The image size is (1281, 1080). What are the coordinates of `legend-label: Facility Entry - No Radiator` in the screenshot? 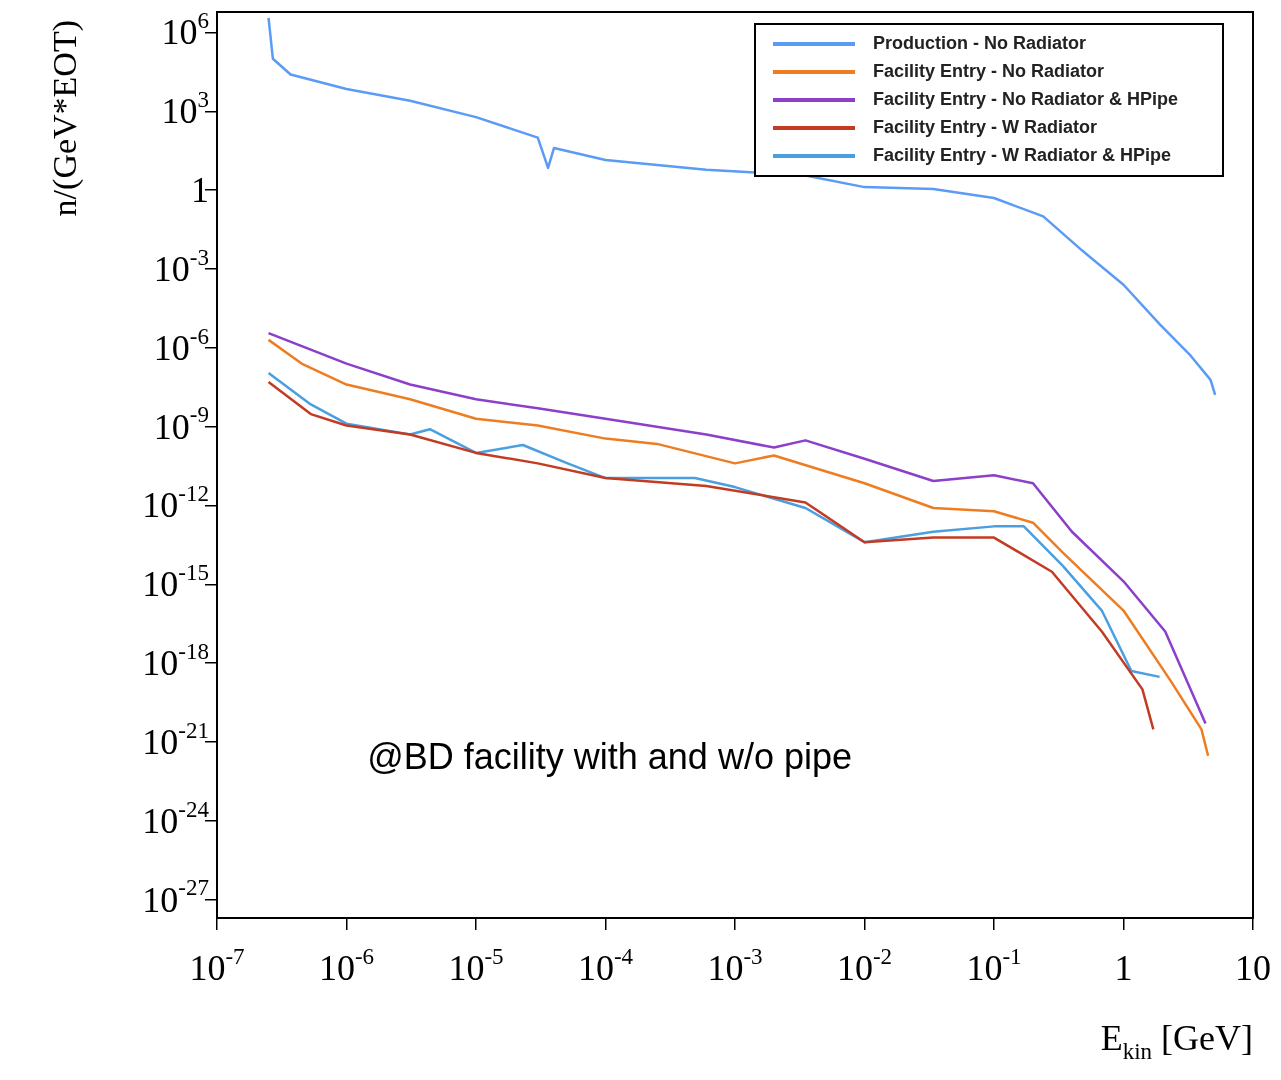 It's located at (989, 70).